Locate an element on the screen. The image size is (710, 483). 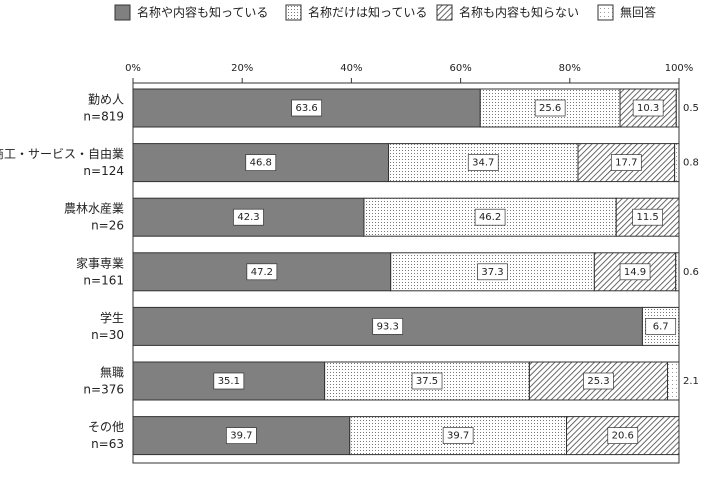
value-label: 35.1 is located at coordinates (229, 381).